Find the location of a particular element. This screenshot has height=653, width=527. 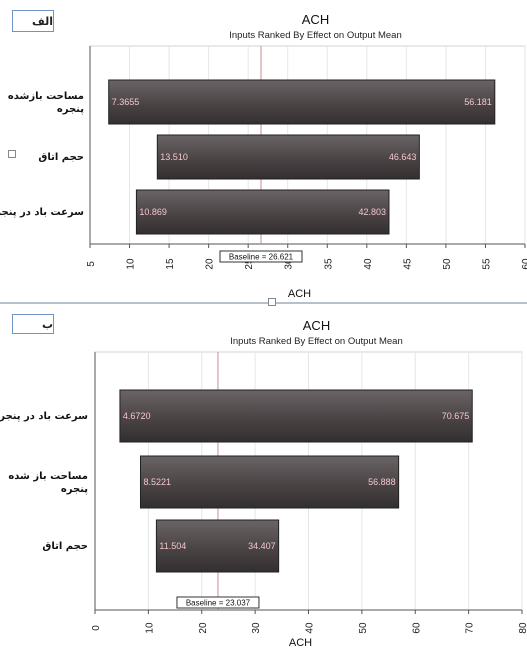

bar-high-label: 34.407 is located at coordinates (262, 546).